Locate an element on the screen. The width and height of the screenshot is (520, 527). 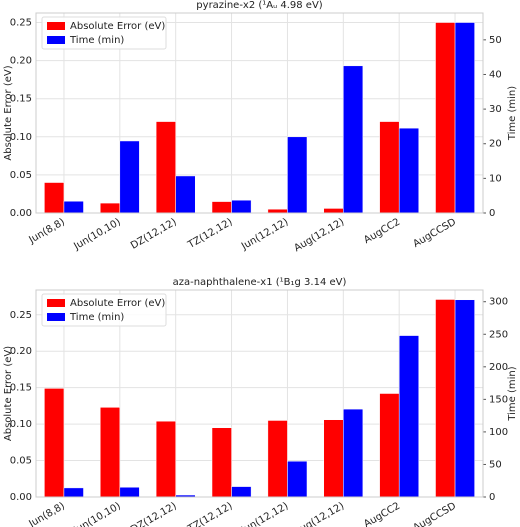
chart-title: aza-naphthalene-x1 (¹B₁g 3.14 eV) is located at coordinates (260, 282).